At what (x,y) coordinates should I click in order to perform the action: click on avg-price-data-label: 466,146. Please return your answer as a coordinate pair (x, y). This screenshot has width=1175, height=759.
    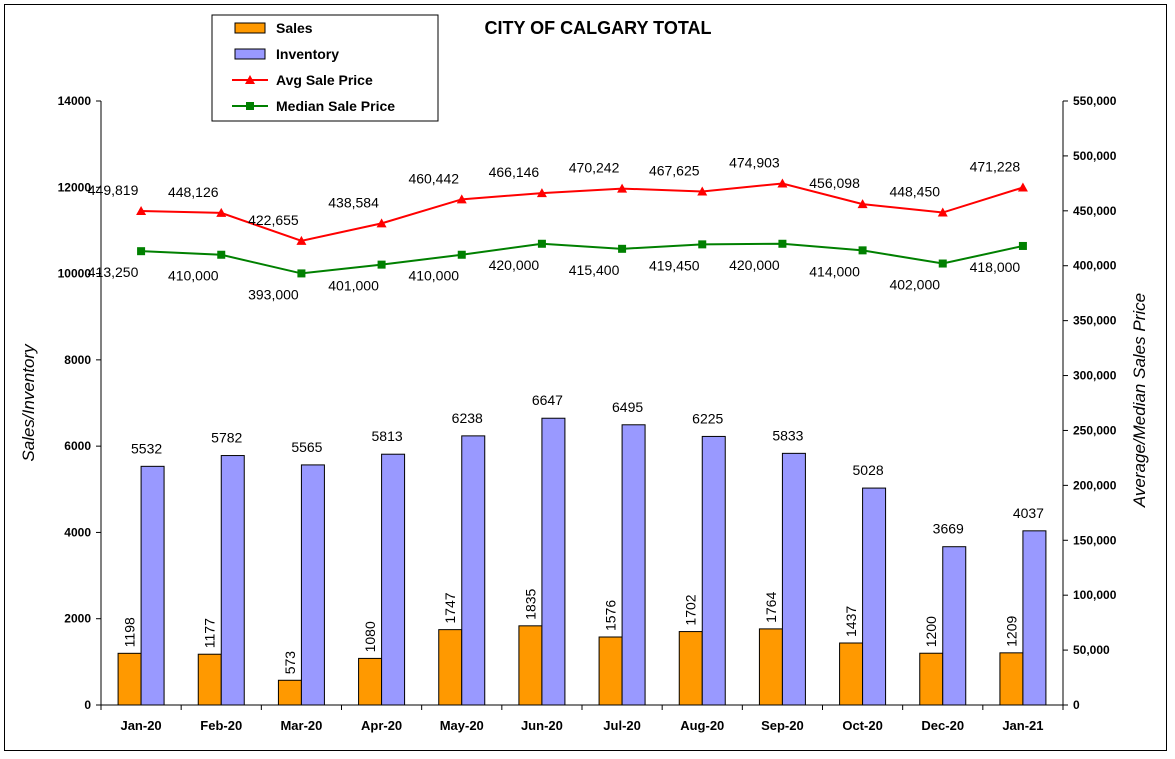
    Looking at the image, I should click on (514, 172).